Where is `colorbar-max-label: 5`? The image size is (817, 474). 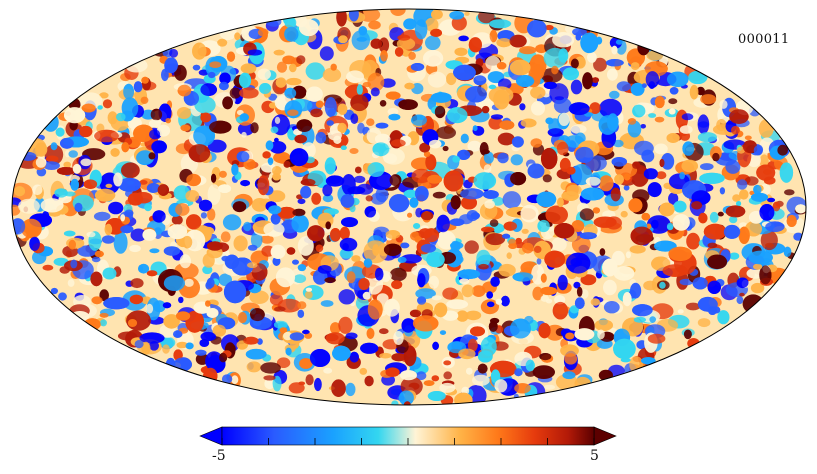
colorbar-max-label: 5 is located at coordinates (594, 456).